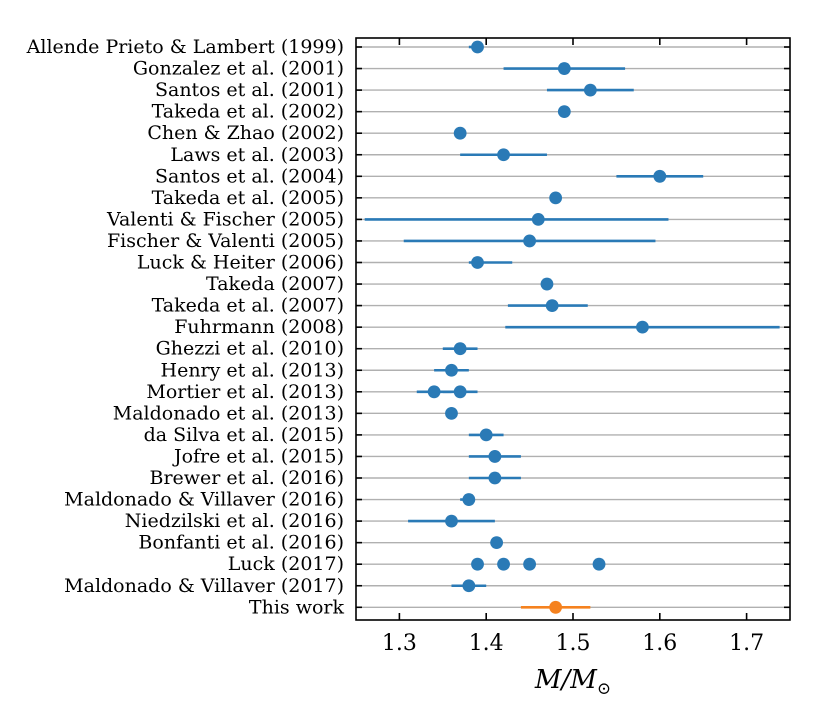  What do you see at coordinates (225, 219) in the screenshot?
I see `row-label: Valenti & Fischer (2005)` at bounding box center [225, 219].